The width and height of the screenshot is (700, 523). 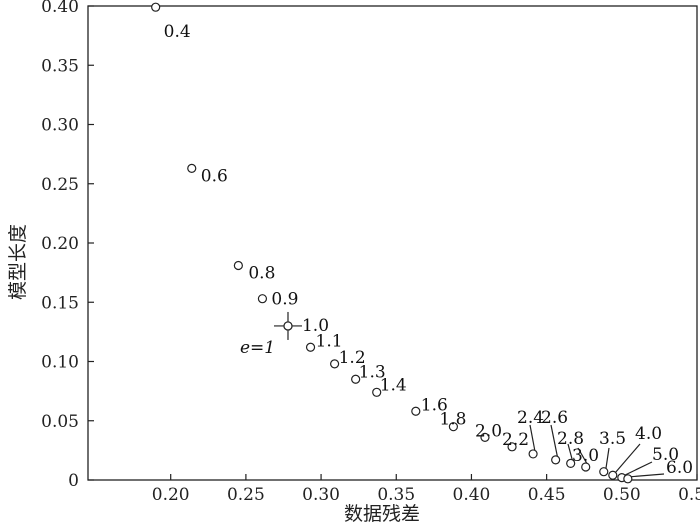 I want to click on point-label: 1.2, so click(x=352, y=358).